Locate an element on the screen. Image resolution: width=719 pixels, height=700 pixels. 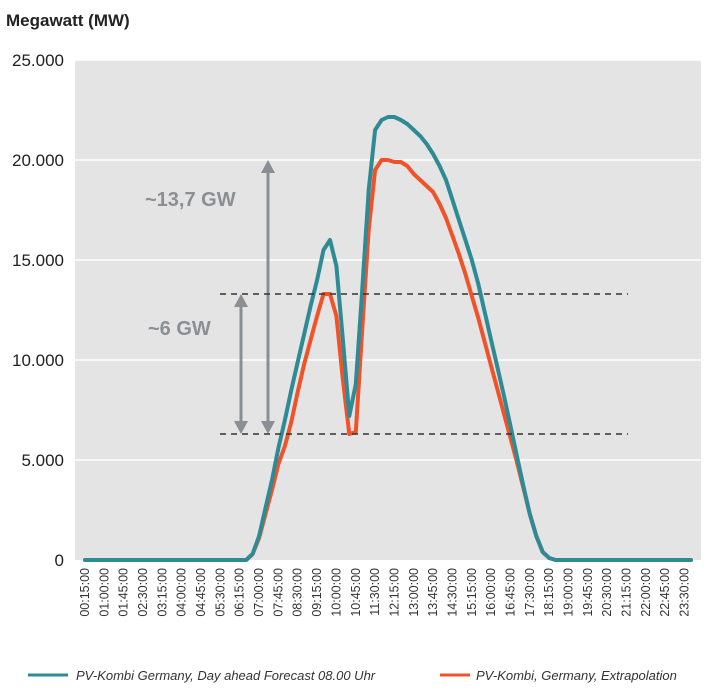
x-tick-label: 14:30:00 is located at coordinates (452, 592).